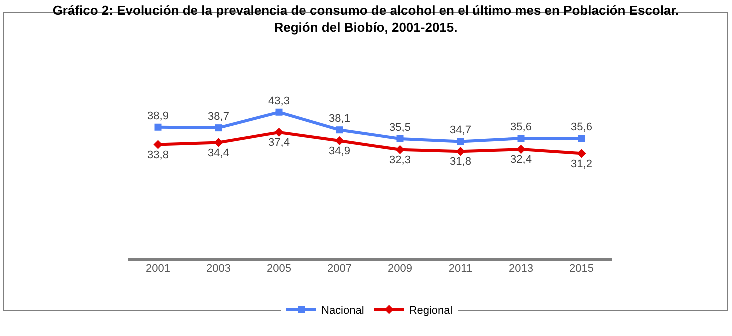 This screenshot has width=732, height=336. I want to click on data-label: 35,5, so click(400, 128).